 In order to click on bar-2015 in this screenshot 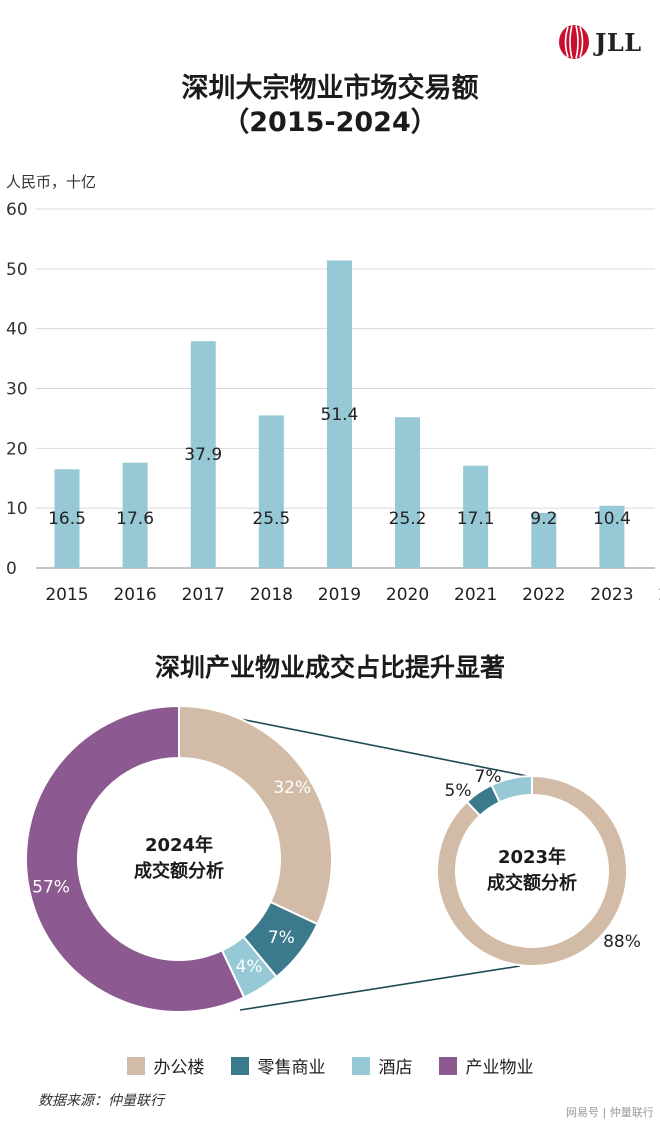, I will do `click(67, 518)`.